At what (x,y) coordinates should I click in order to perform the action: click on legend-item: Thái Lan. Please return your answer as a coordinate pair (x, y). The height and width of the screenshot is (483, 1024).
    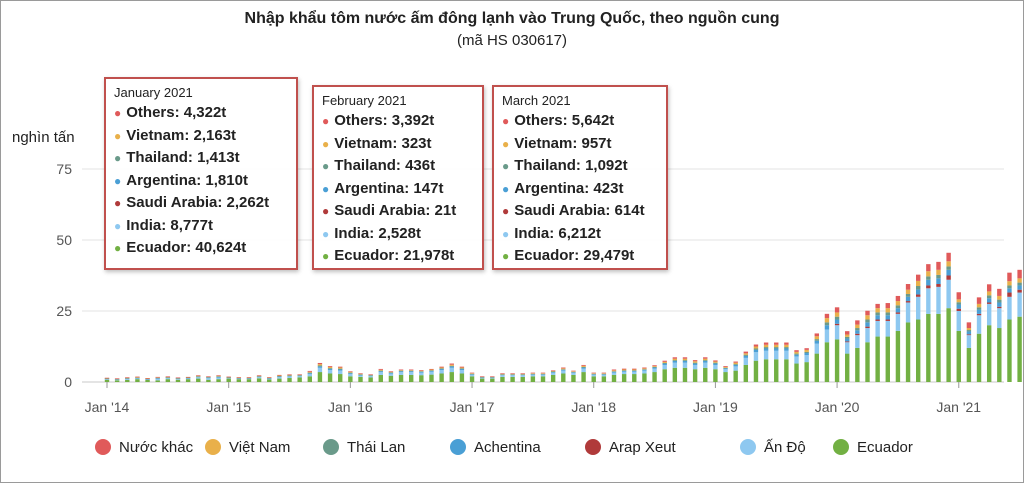
    Looking at the image, I should click on (364, 447).